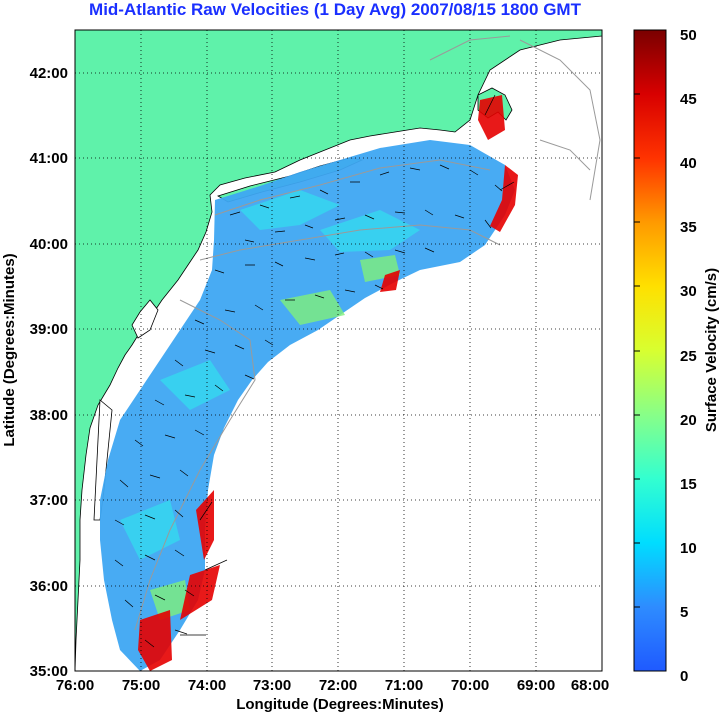 This screenshot has height=714, width=724. What do you see at coordinates (688, 548) in the screenshot?
I see `colorbar-tick-label: 10` at bounding box center [688, 548].